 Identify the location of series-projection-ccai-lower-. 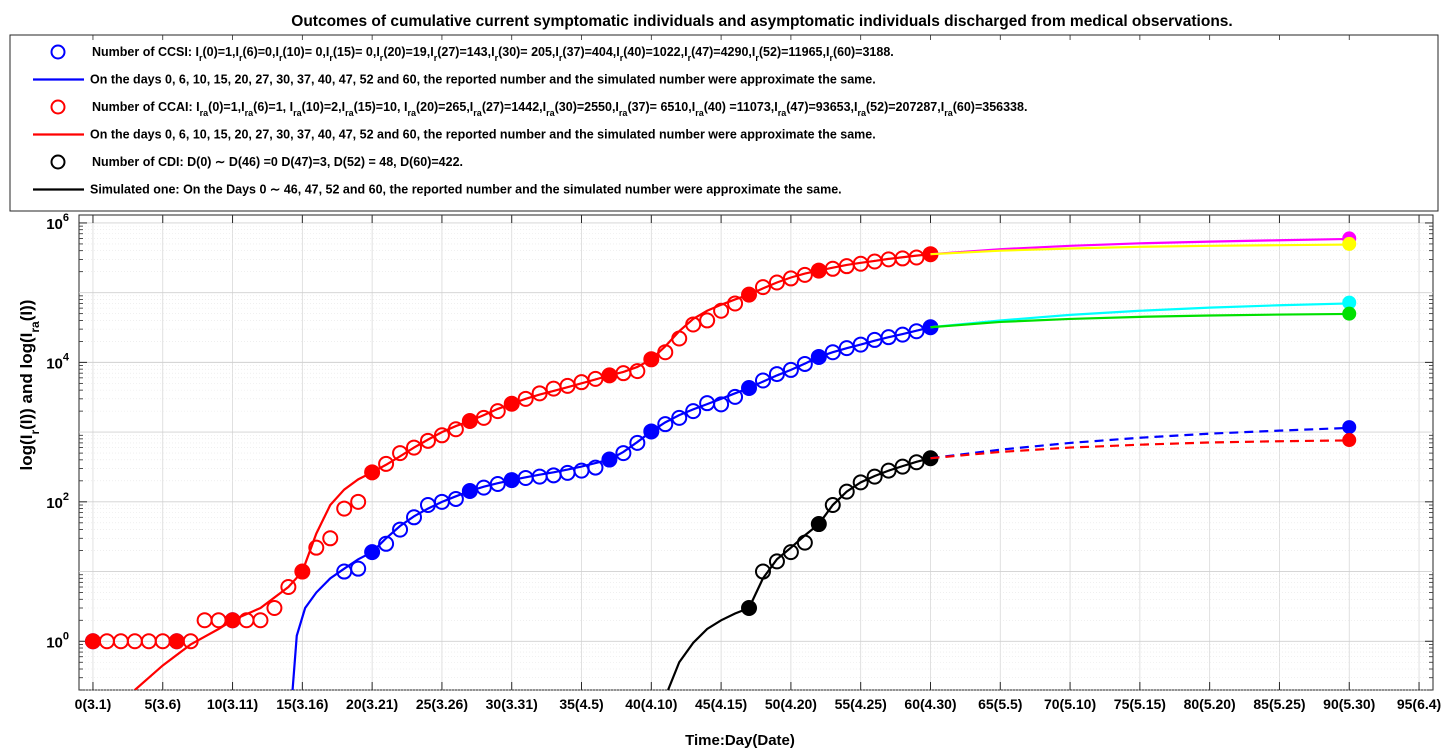
(1143, 246).